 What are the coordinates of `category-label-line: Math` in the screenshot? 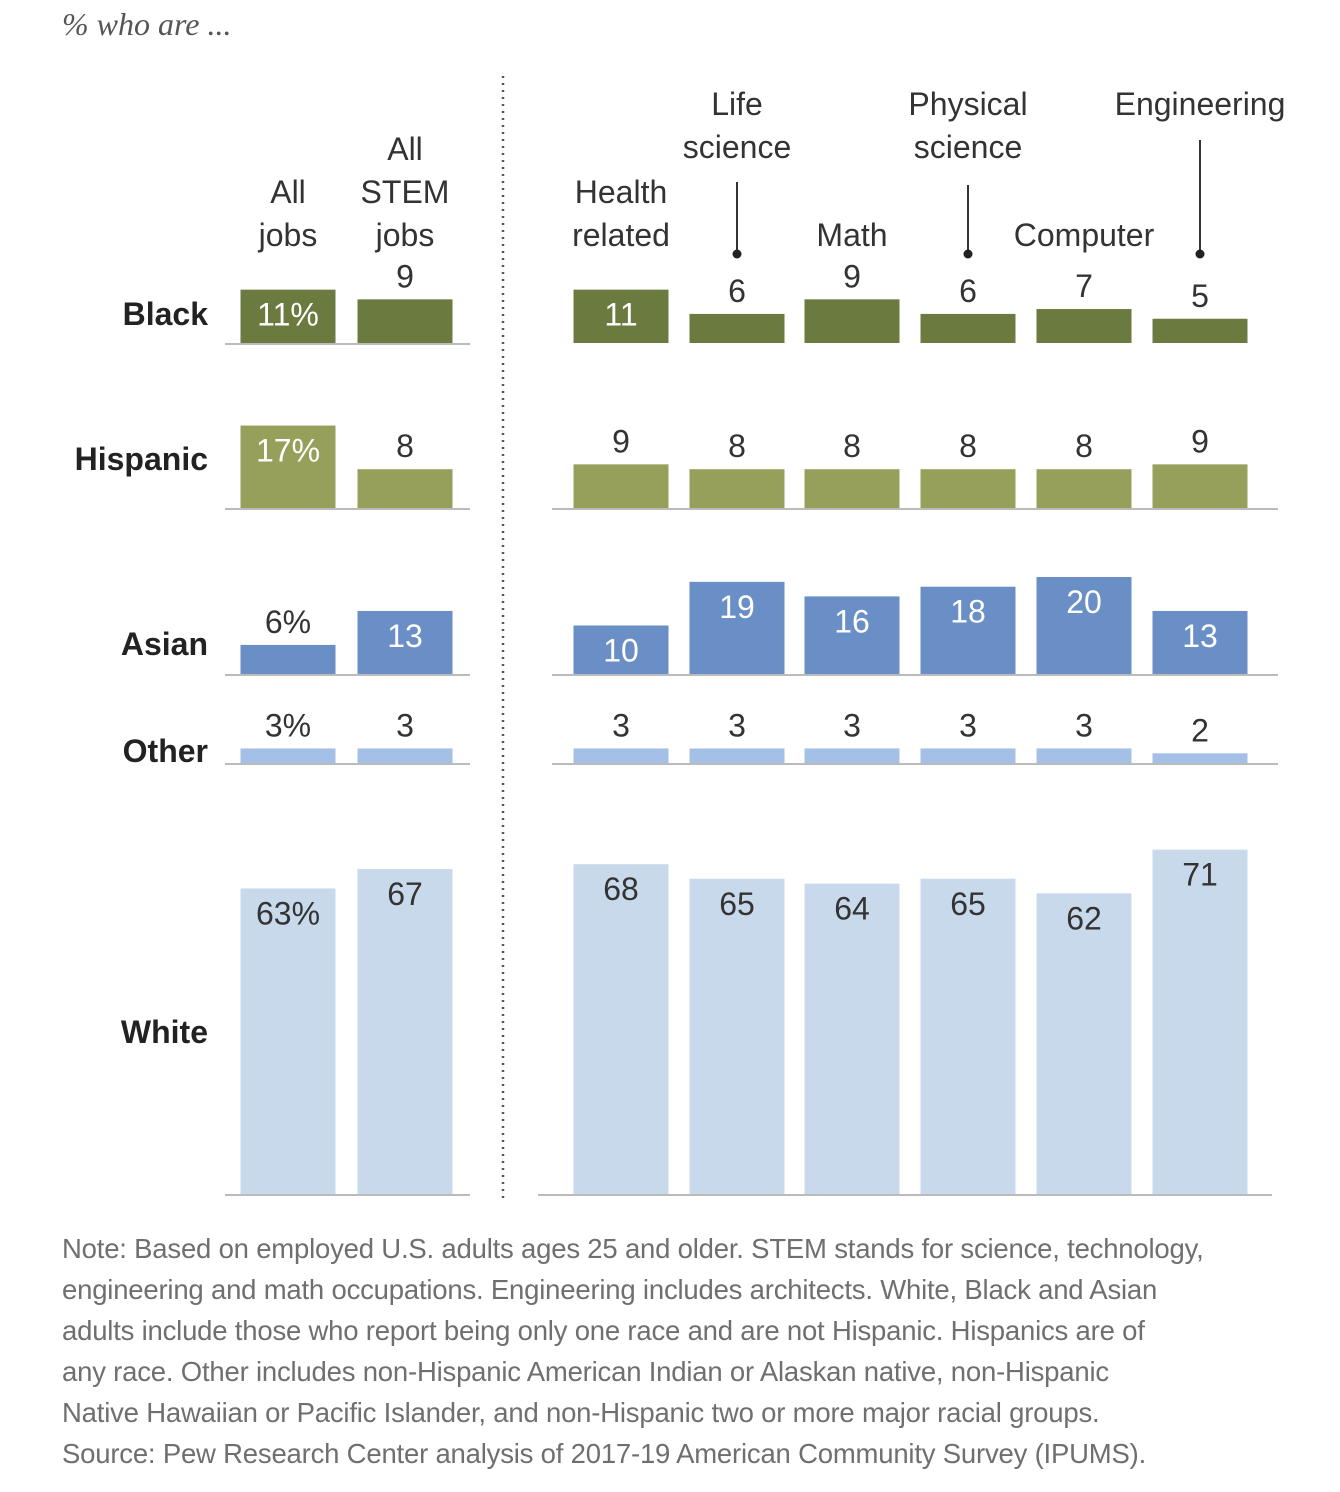 It's located at (851, 235).